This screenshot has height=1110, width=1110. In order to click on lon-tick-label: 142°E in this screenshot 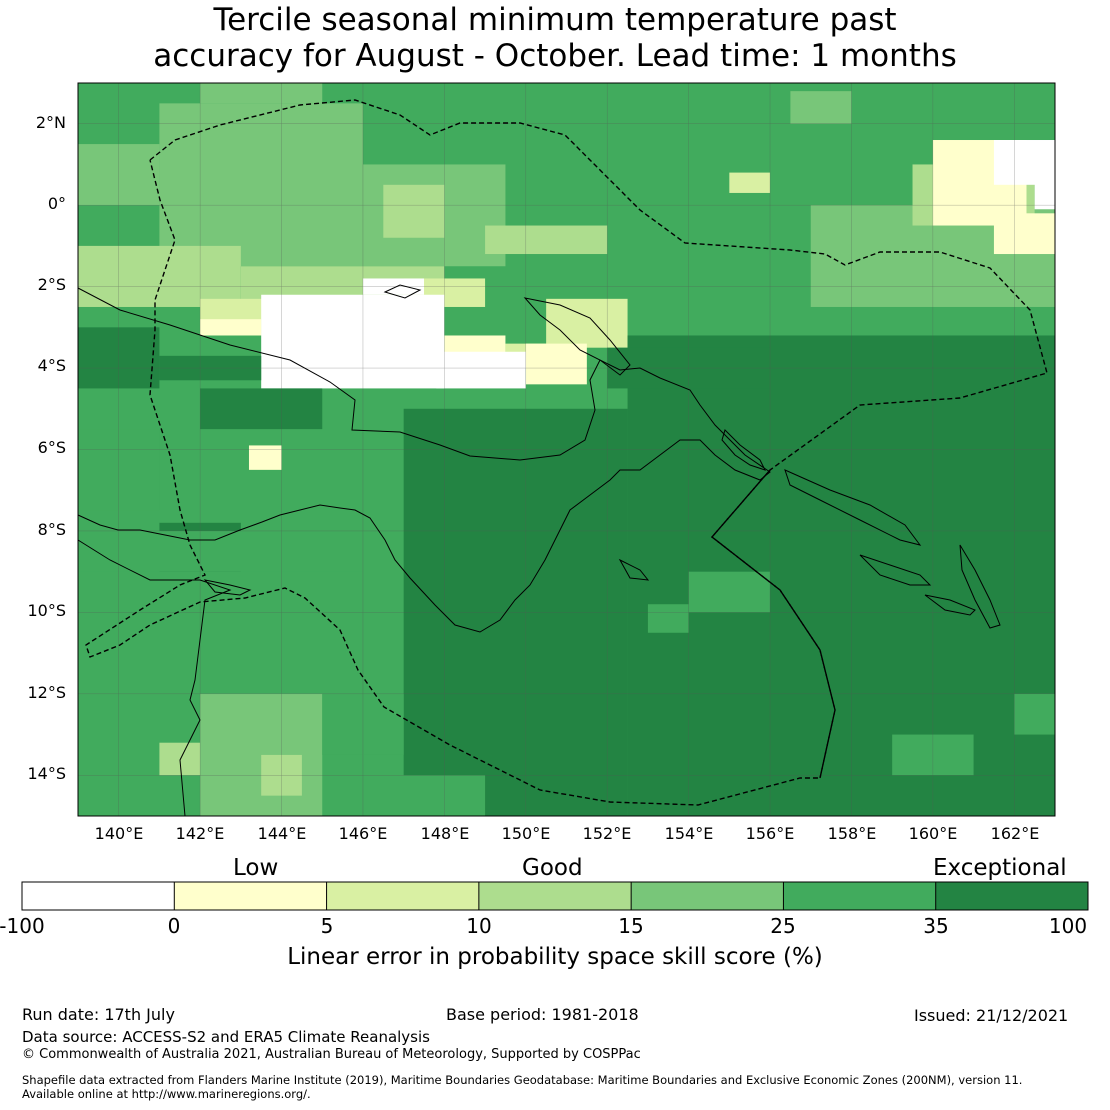, I will do `click(200, 833)`.